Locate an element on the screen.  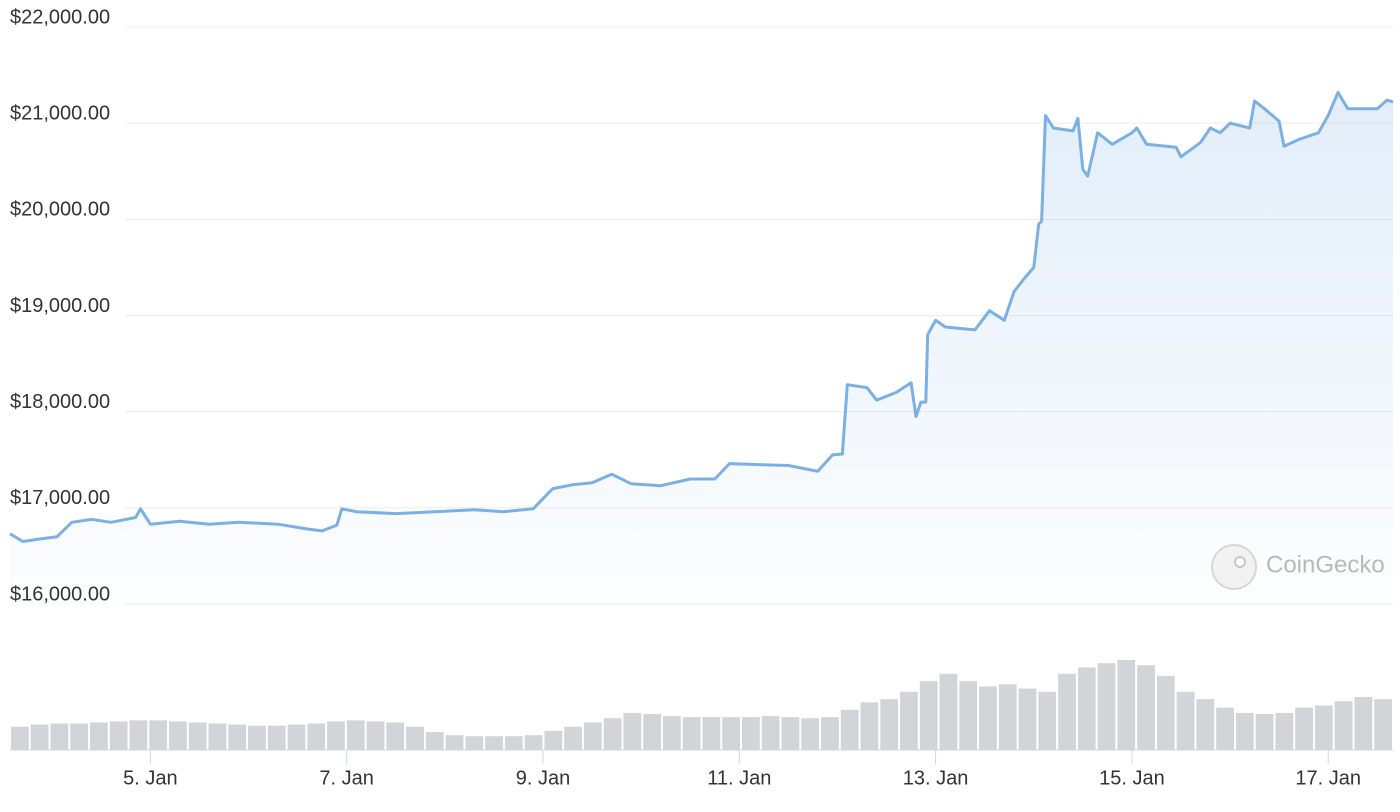
y-tick-label: $17,000.00 is located at coordinates (60, 498).